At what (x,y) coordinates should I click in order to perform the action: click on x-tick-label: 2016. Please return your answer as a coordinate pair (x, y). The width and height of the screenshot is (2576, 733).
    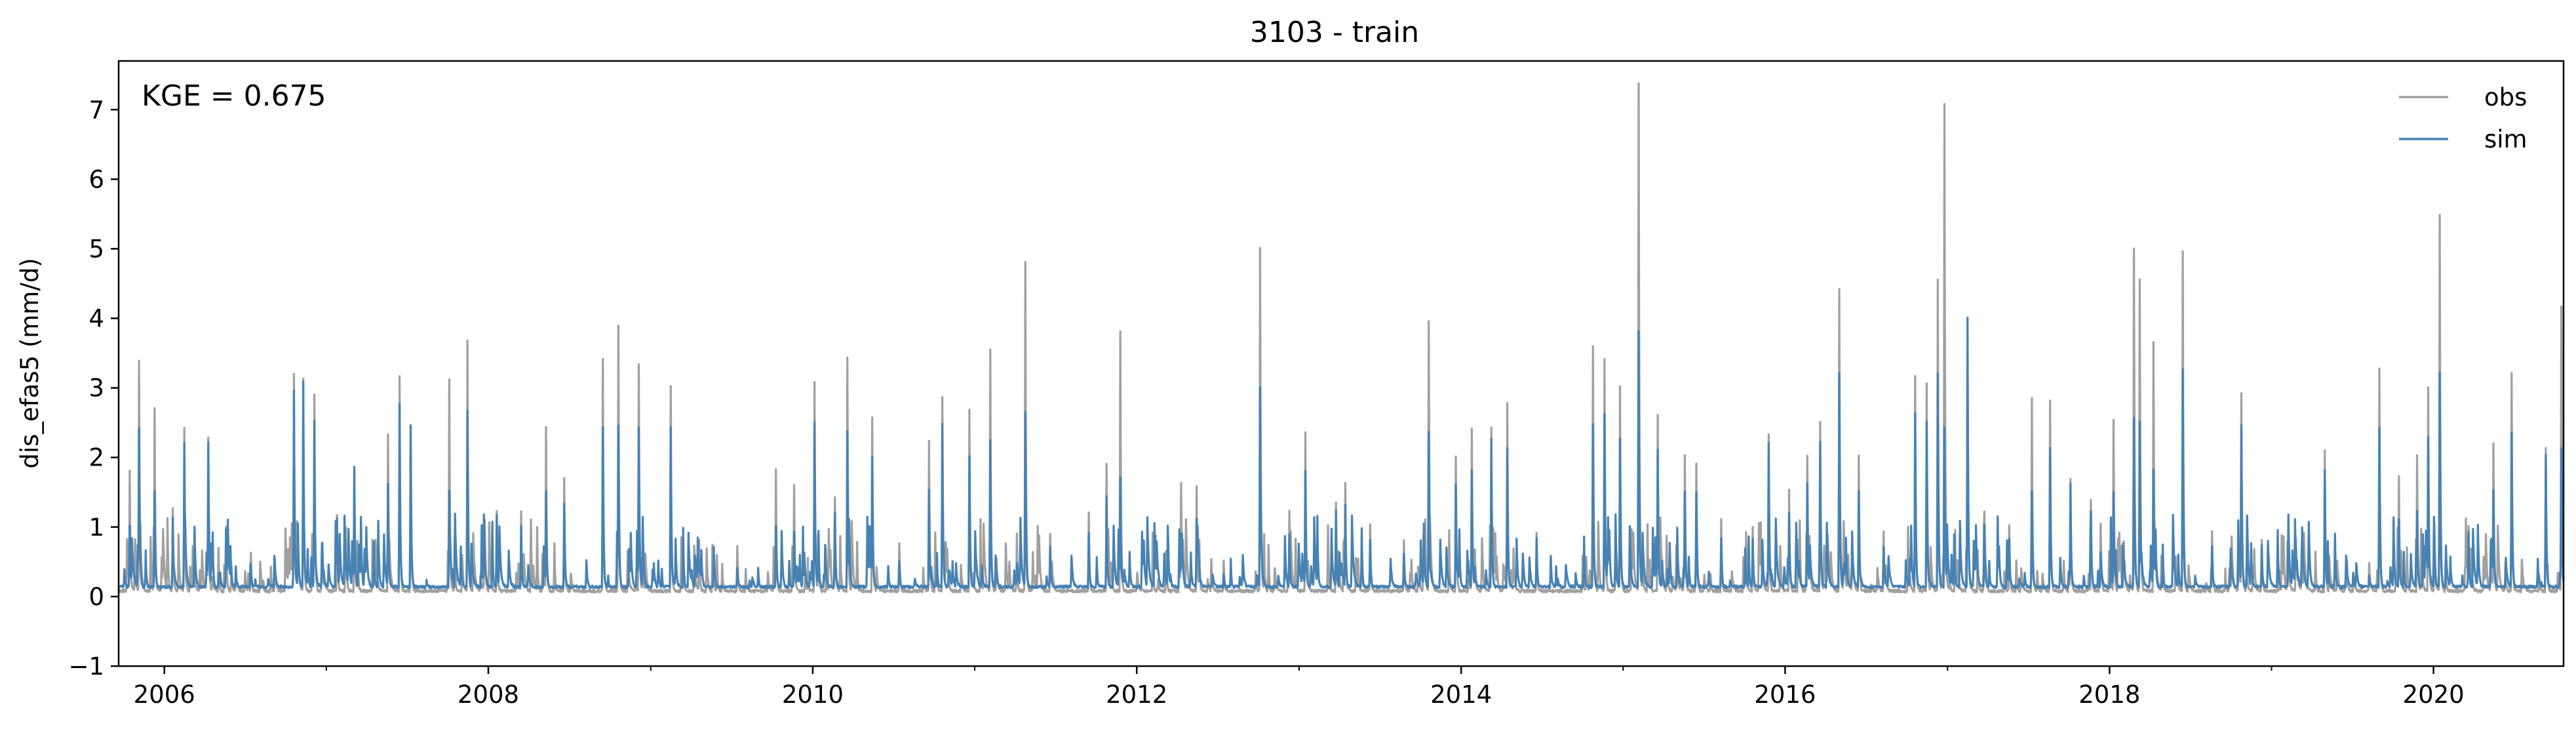
    Looking at the image, I should click on (1785, 695).